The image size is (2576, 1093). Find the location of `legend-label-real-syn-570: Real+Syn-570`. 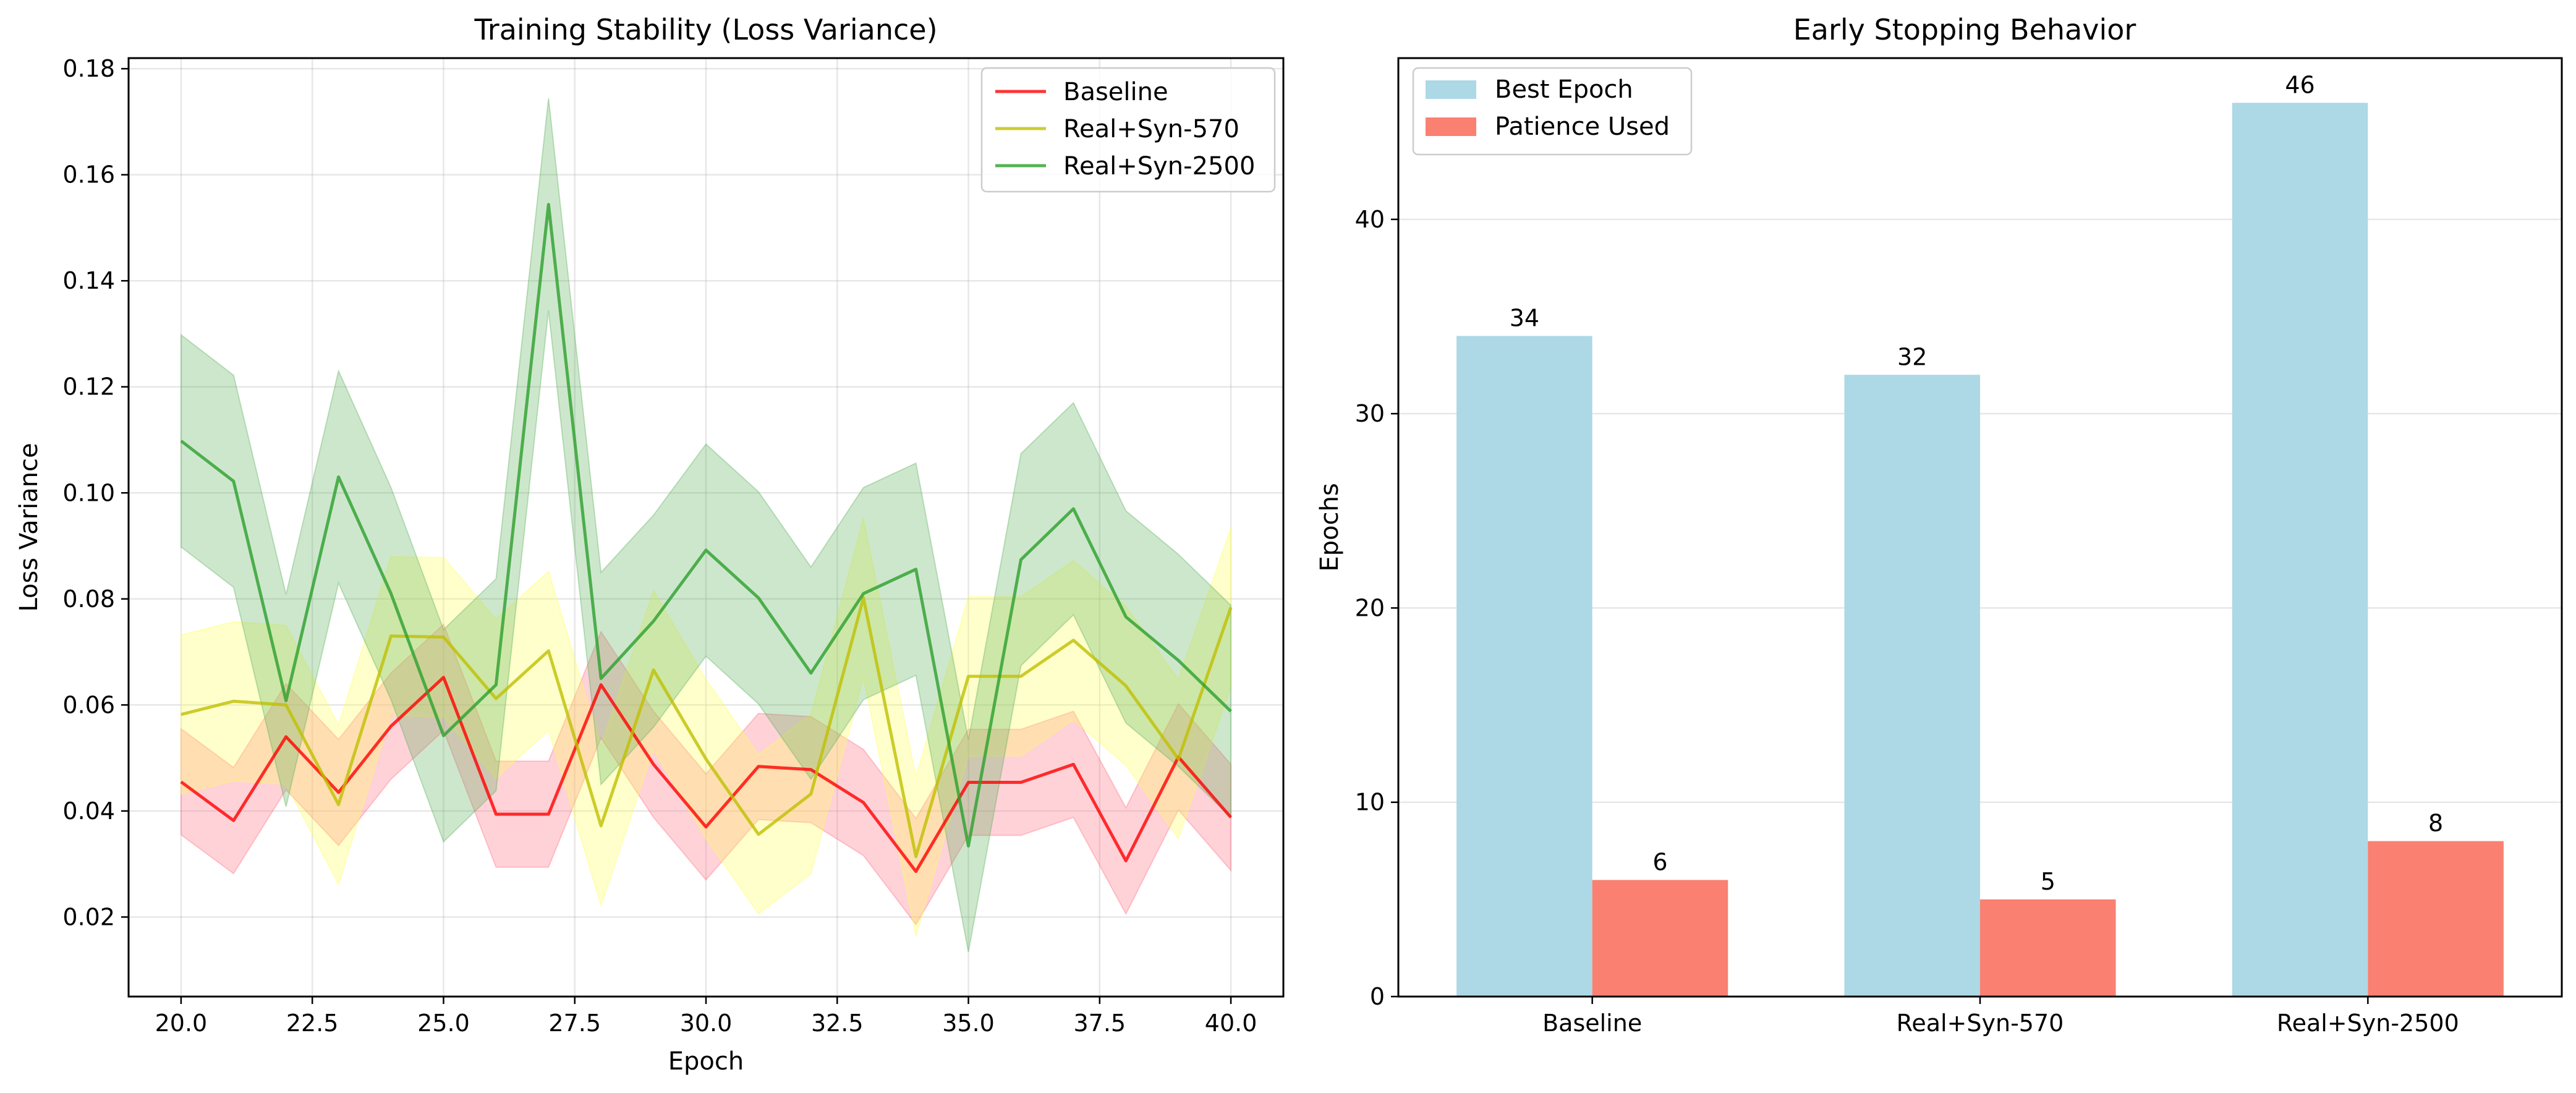

legend-label-real-syn-570: Real+Syn-570 is located at coordinates (1151, 129).